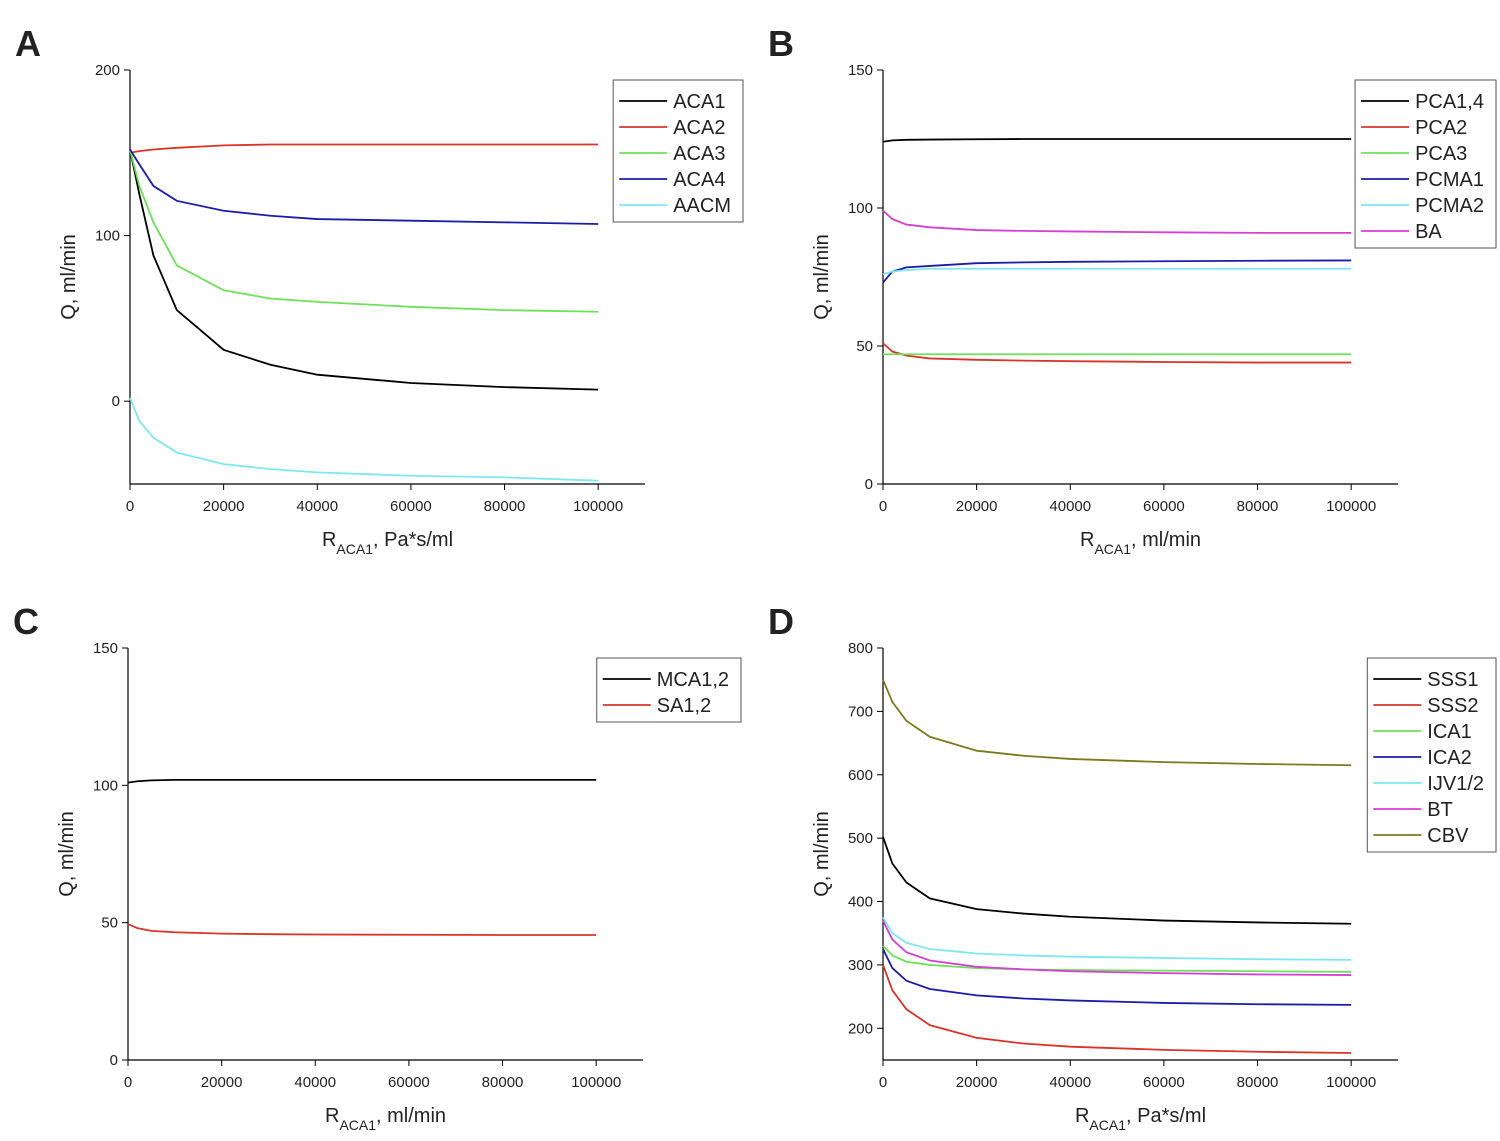 The image size is (1500, 1141). Describe the element at coordinates (860, 711) in the screenshot. I see `y-tick-label: 700` at that location.